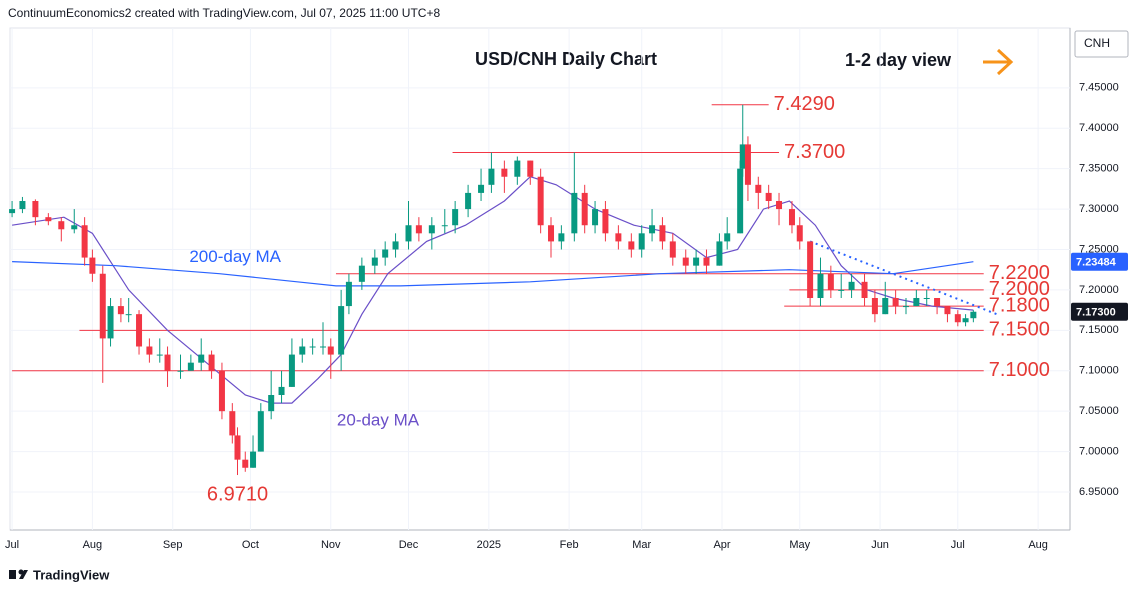 This screenshot has height=593, width=1143. What do you see at coordinates (1099, 128) in the screenshot?
I see `y-tick-label: 7.40000` at bounding box center [1099, 128].